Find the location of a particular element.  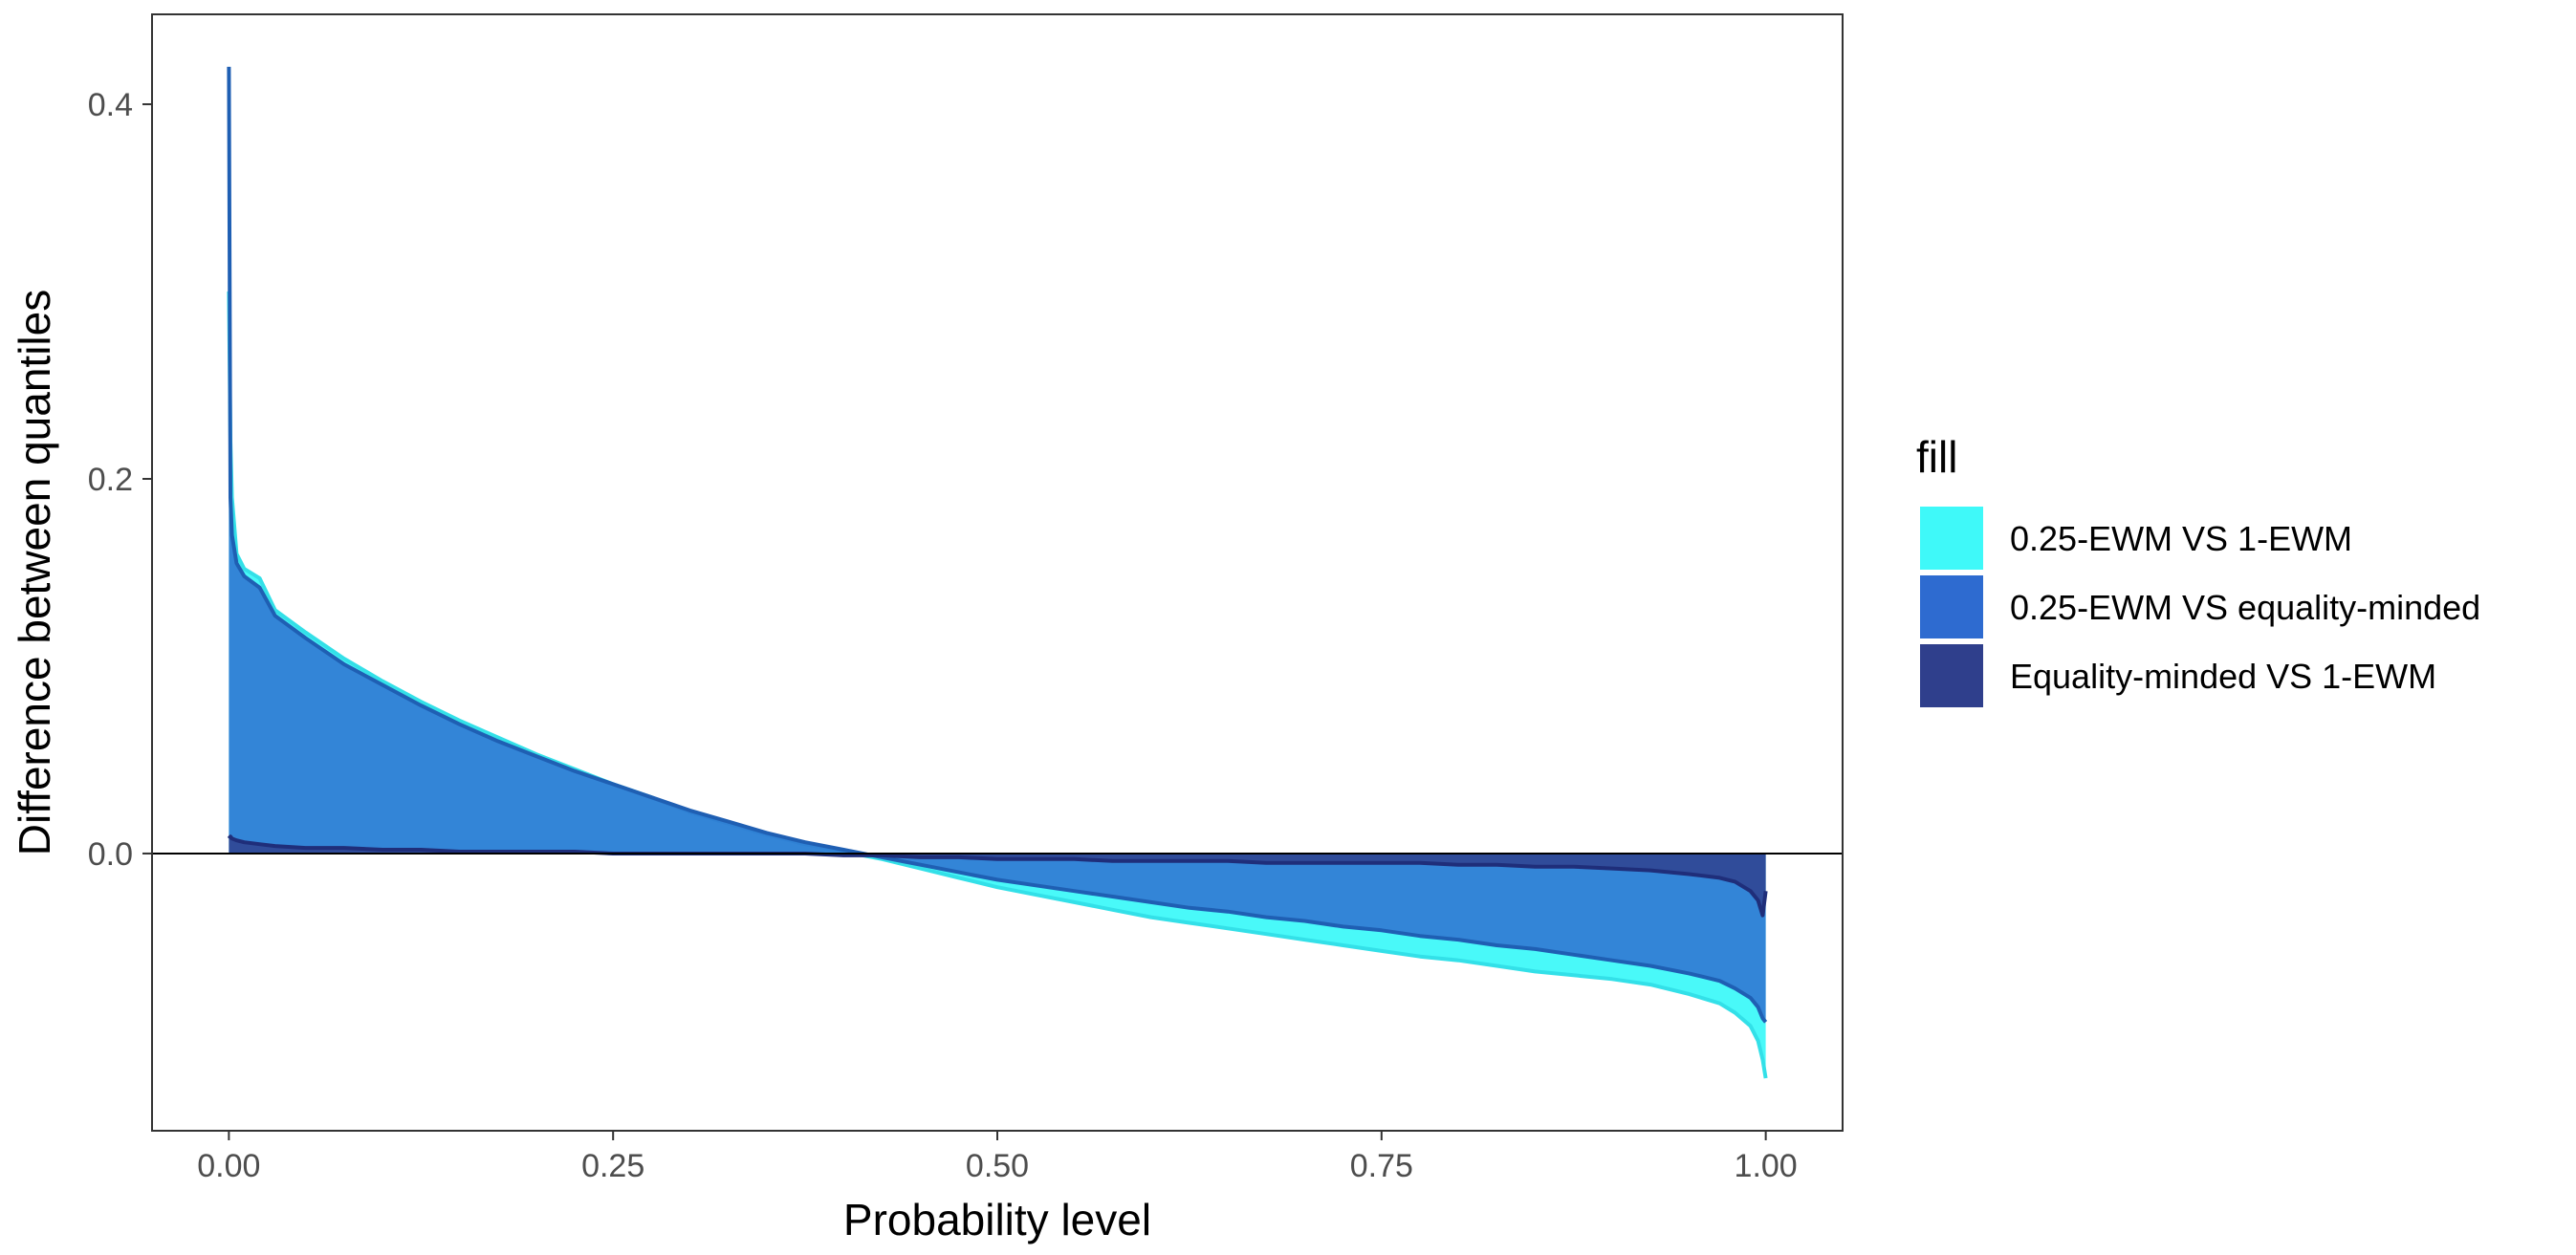

area-equality-minded-vs-1-ewm is located at coordinates (997, 876).